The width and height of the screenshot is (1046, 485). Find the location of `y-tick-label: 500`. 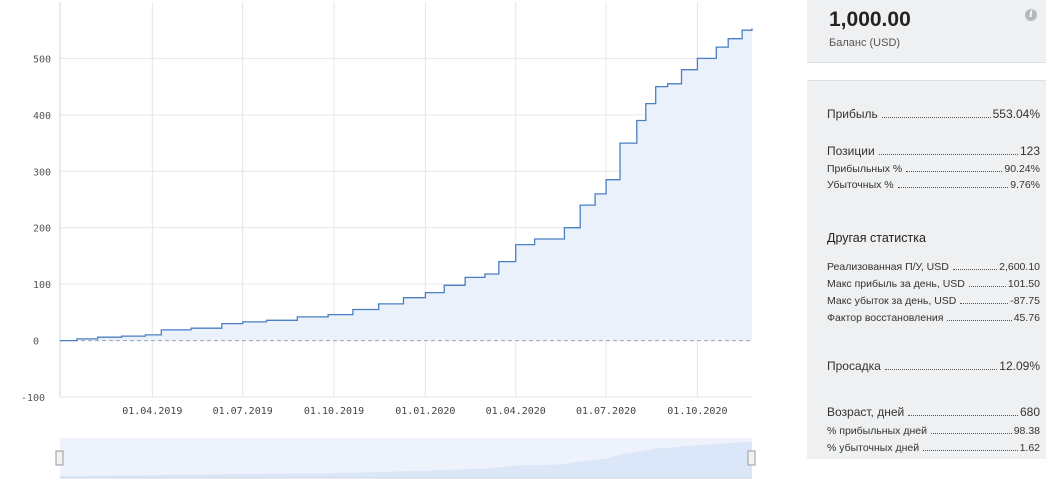

y-tick-label: 500 is located at coordinates (42, 59).